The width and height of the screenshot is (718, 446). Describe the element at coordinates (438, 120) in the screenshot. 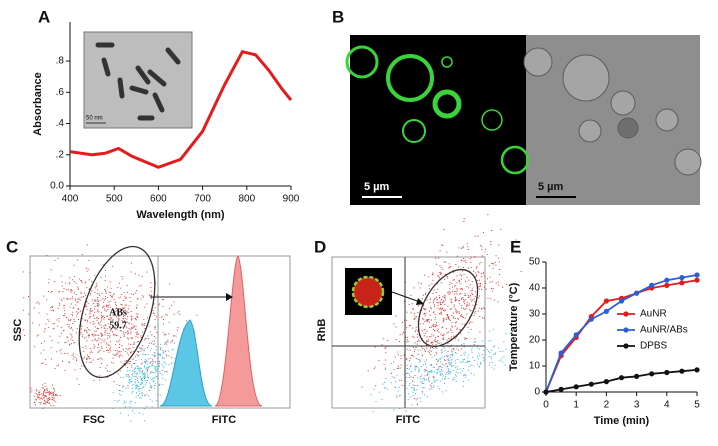

I see `fluorescence-image` at that location.